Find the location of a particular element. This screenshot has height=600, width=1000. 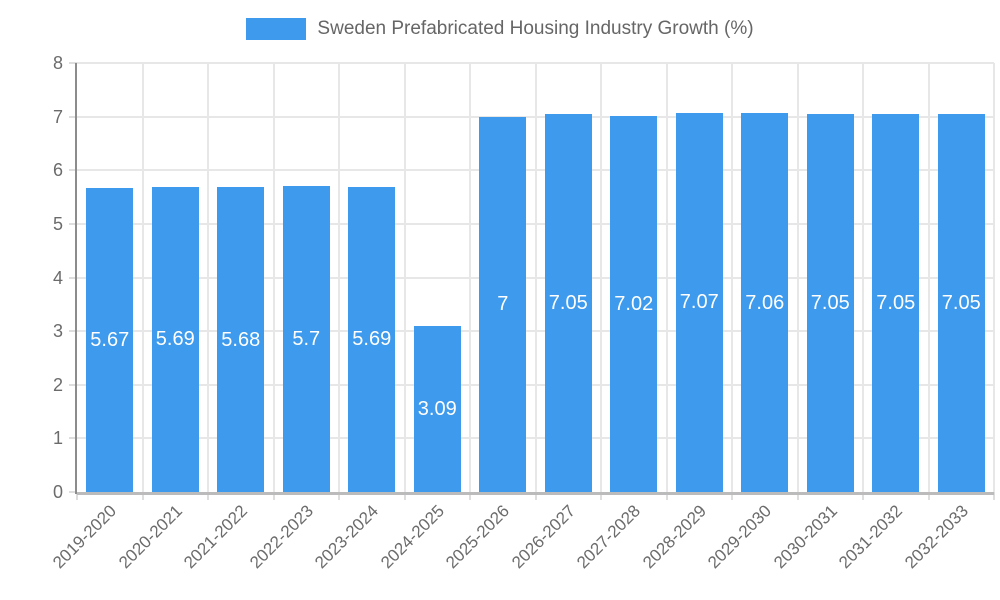

x-tick-label: 2030-2031 is located at coordinates (805, 537).